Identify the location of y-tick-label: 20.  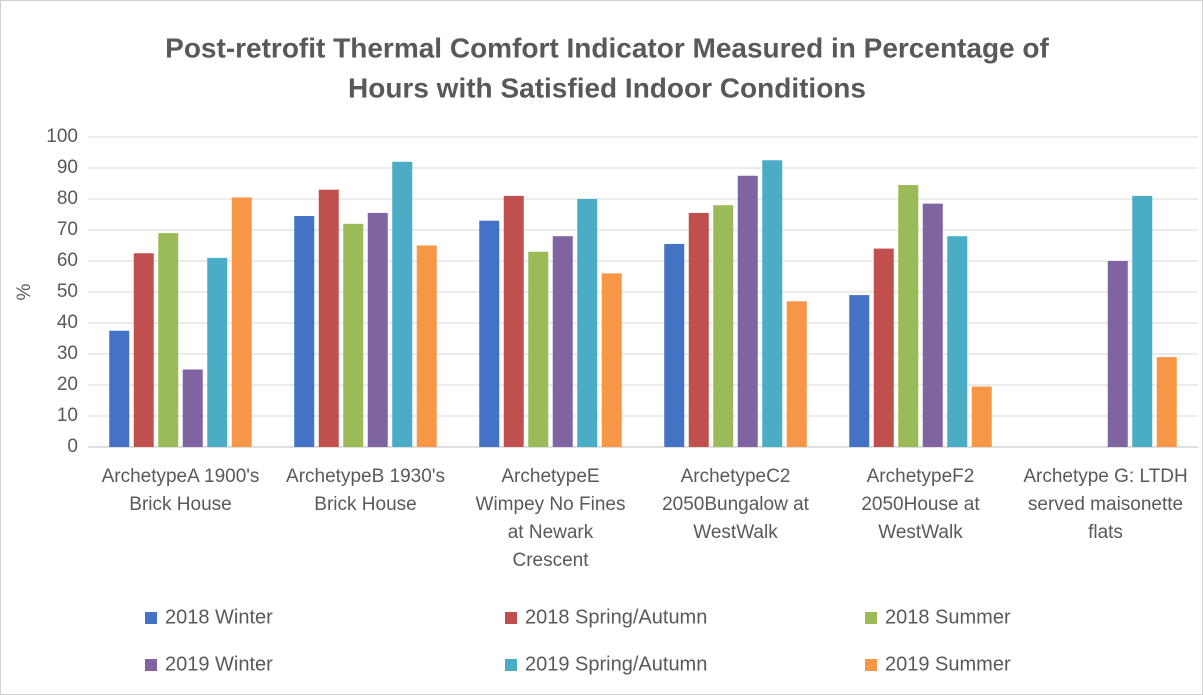
(67, 384).